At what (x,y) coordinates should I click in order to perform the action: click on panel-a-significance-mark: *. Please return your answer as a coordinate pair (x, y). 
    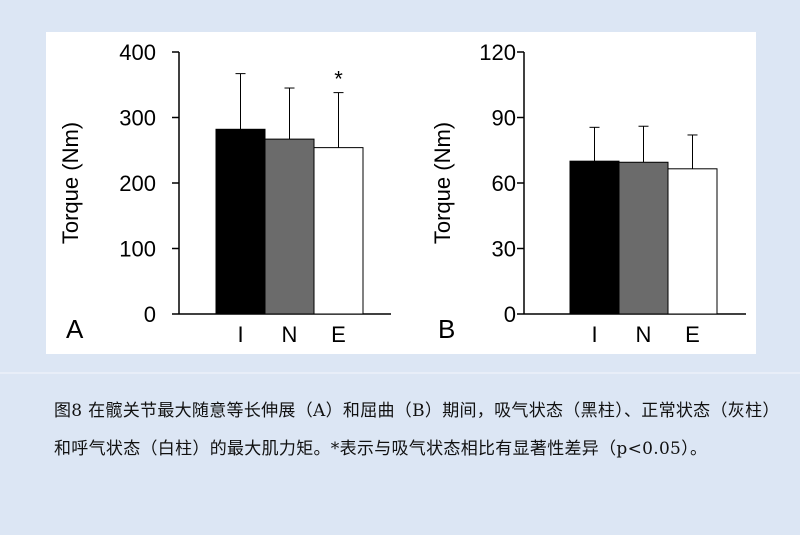
    Looking at the image, I should click on (338, 79).